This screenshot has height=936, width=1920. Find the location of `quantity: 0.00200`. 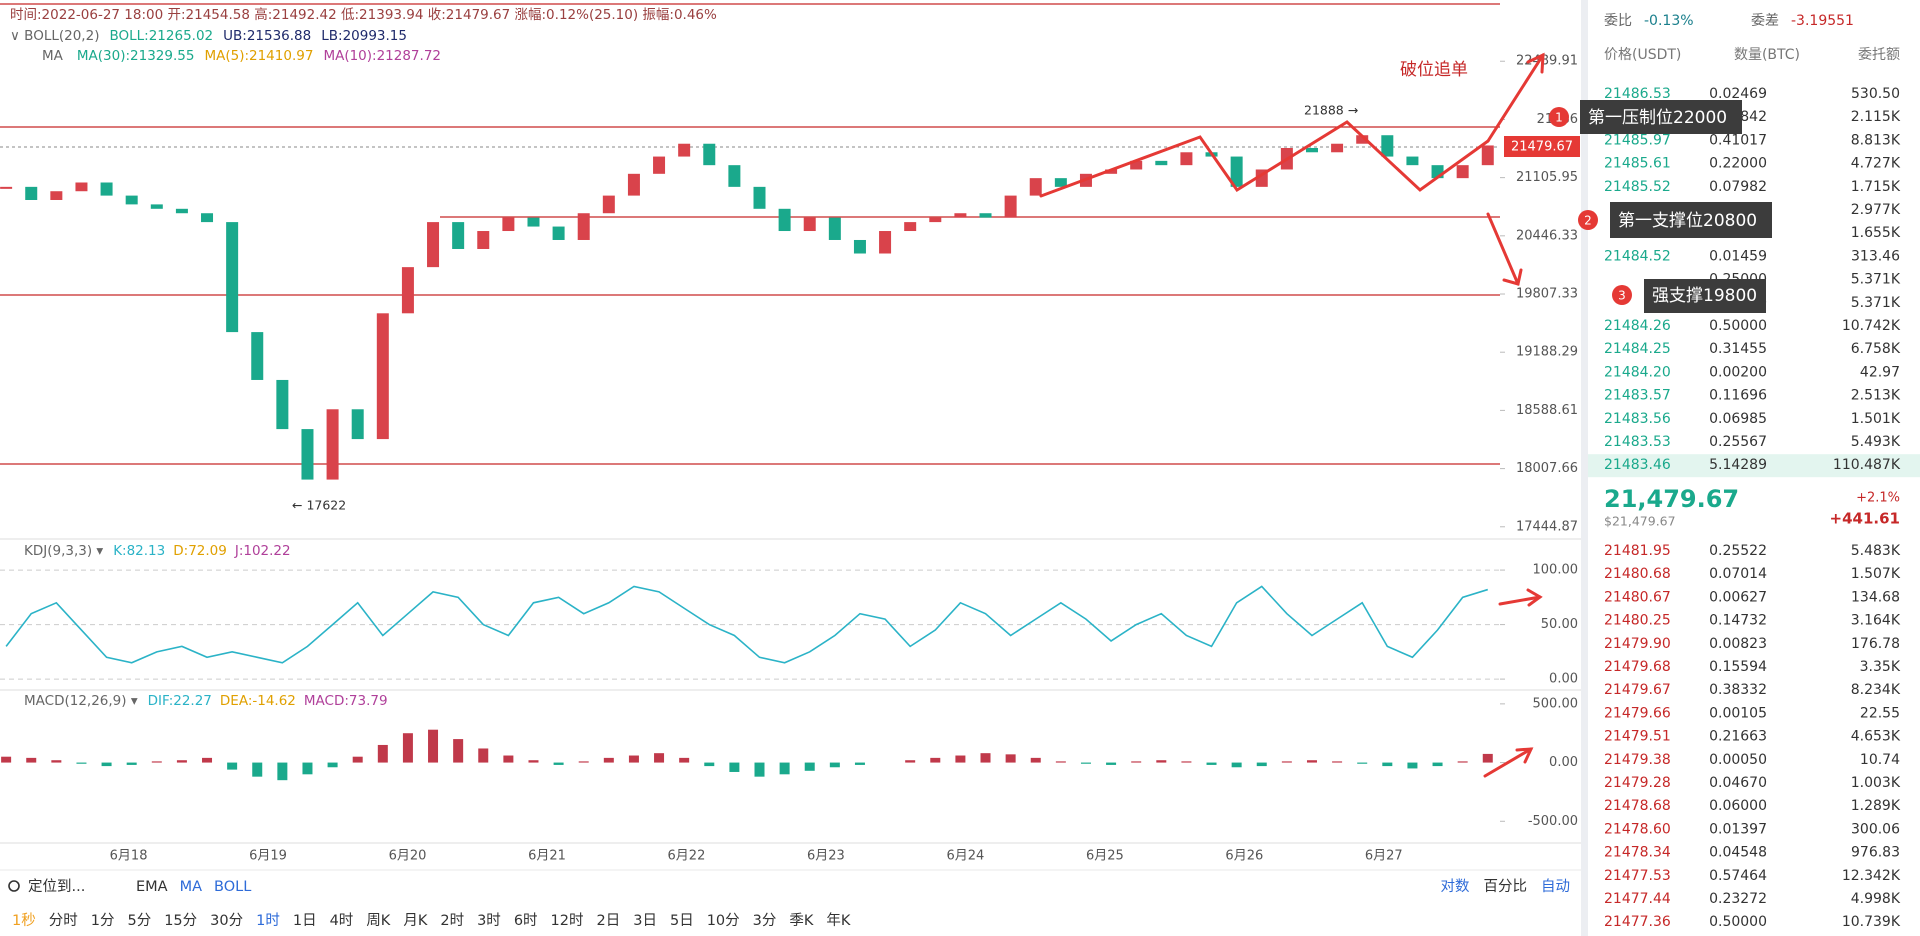

quantity: 0.00200 is located at coordinates (1738, 372).